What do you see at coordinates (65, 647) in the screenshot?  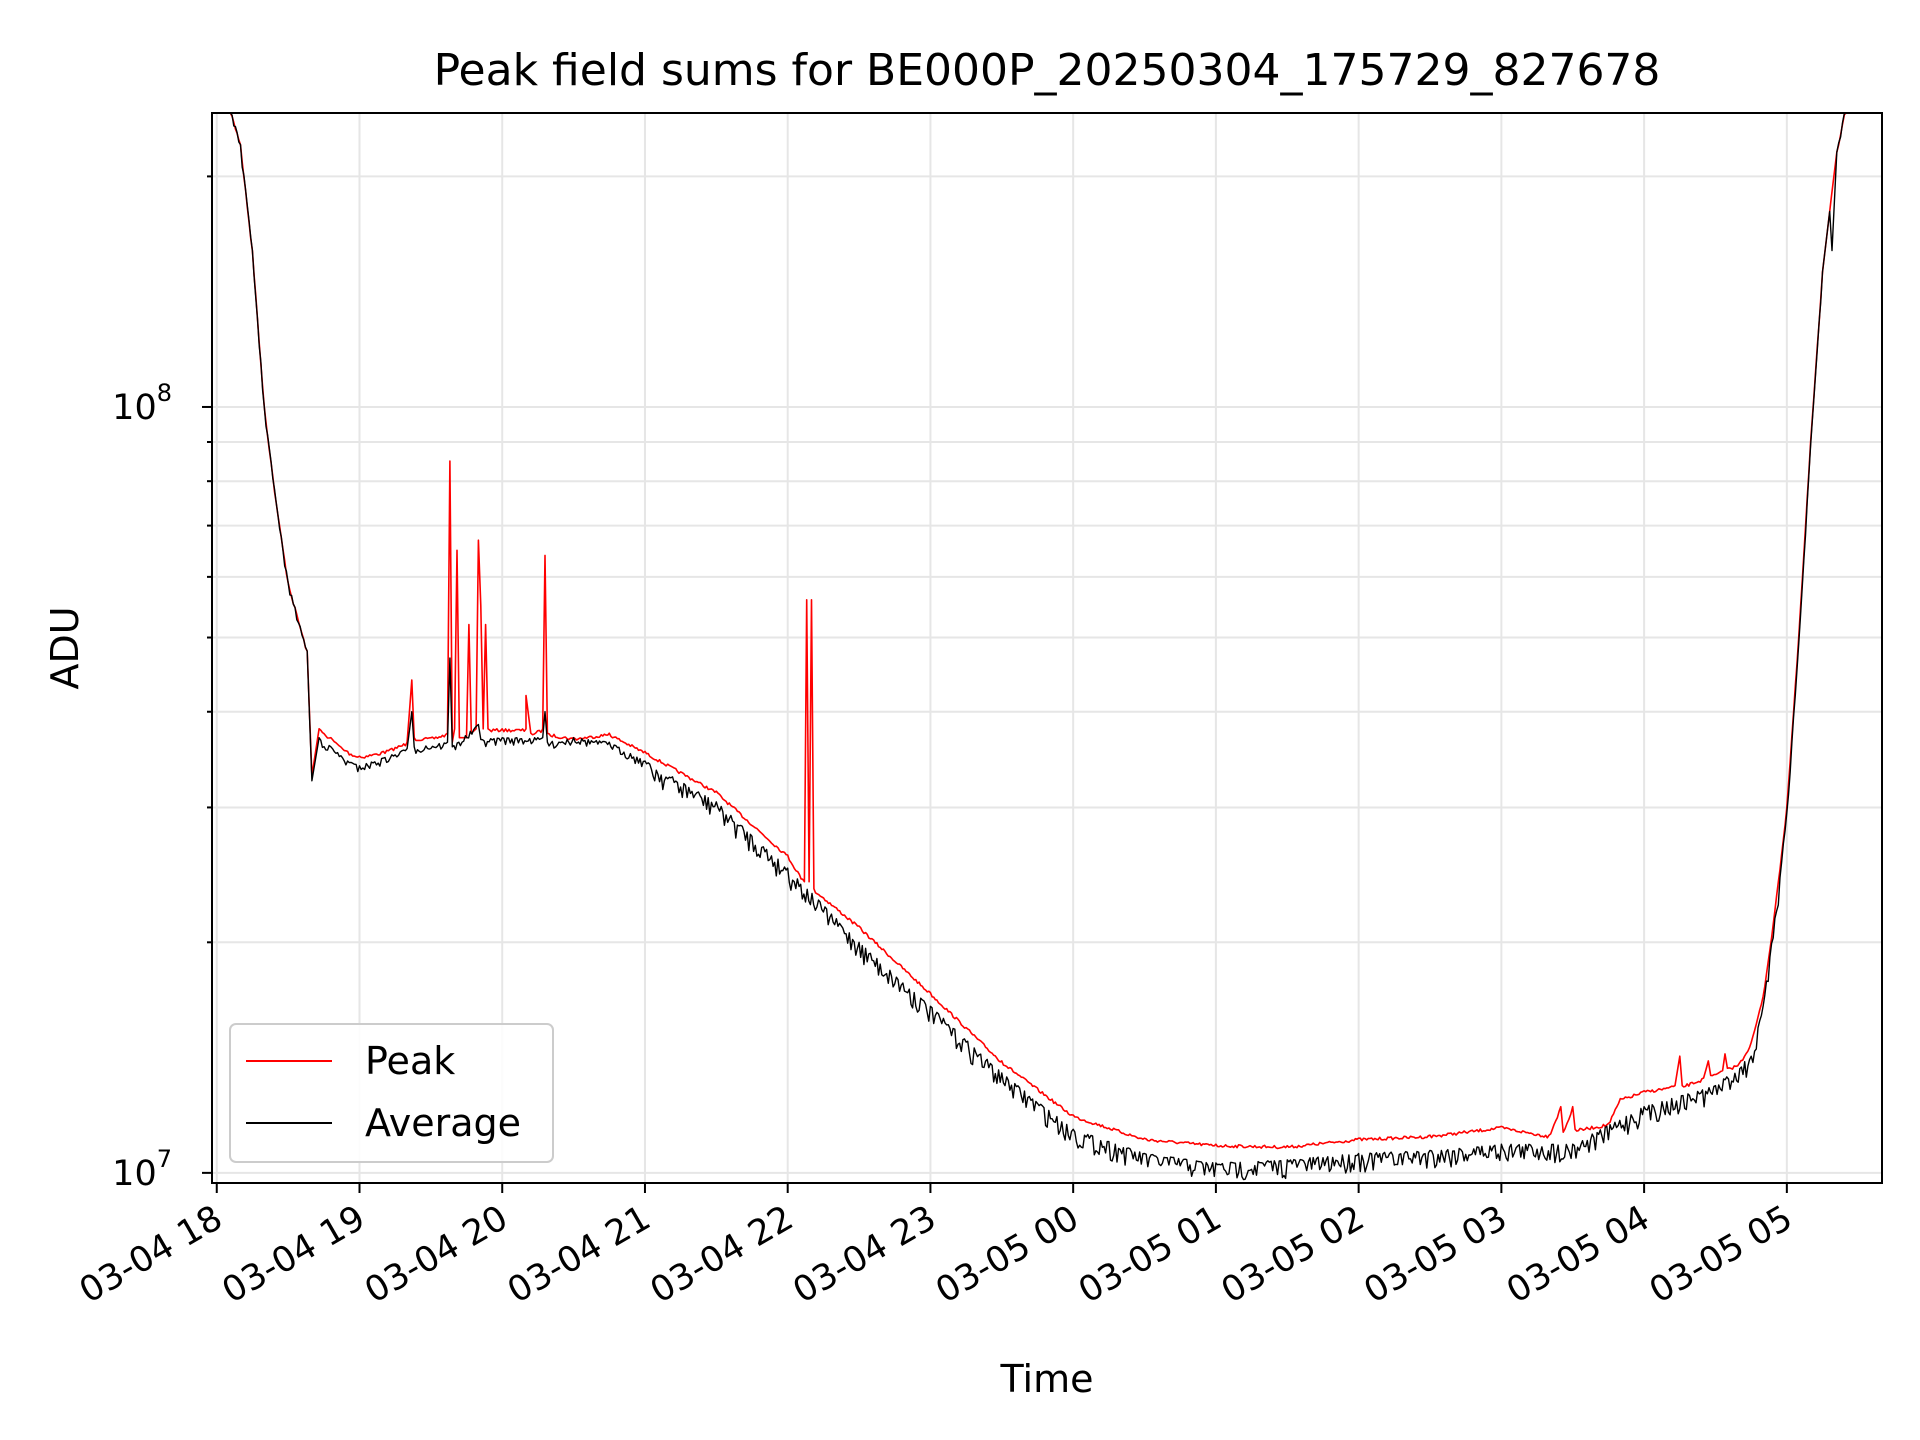 I see `y-axis-title: ADU` at bounding box center [65, 647].